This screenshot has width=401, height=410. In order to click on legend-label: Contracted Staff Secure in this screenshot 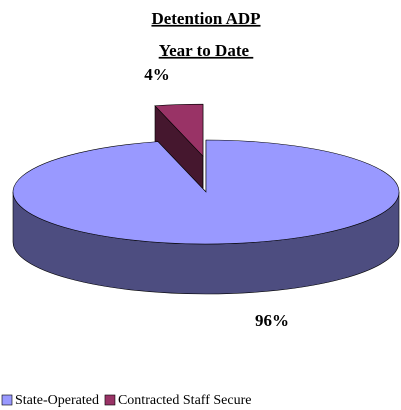, I will do `click(184, 400)`.